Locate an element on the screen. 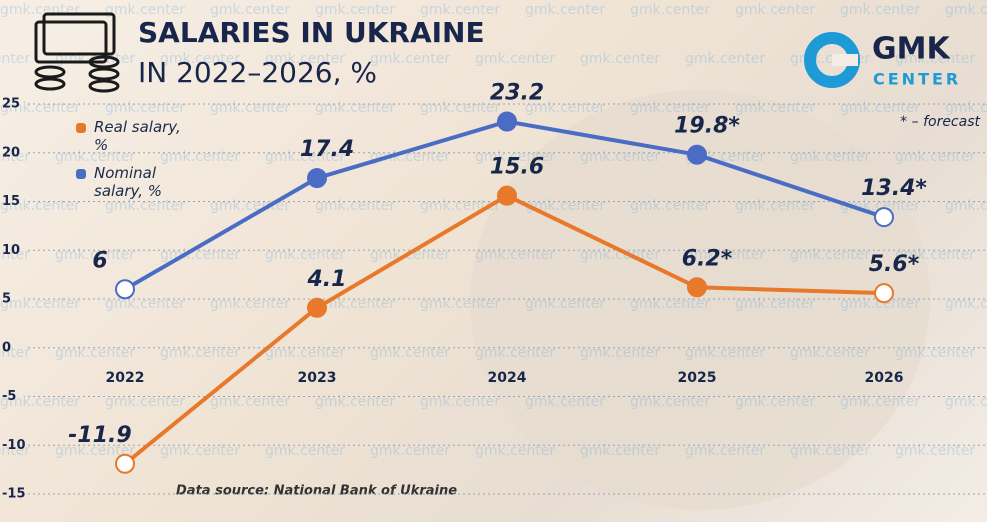  logo is located at coordinates (832, 60).